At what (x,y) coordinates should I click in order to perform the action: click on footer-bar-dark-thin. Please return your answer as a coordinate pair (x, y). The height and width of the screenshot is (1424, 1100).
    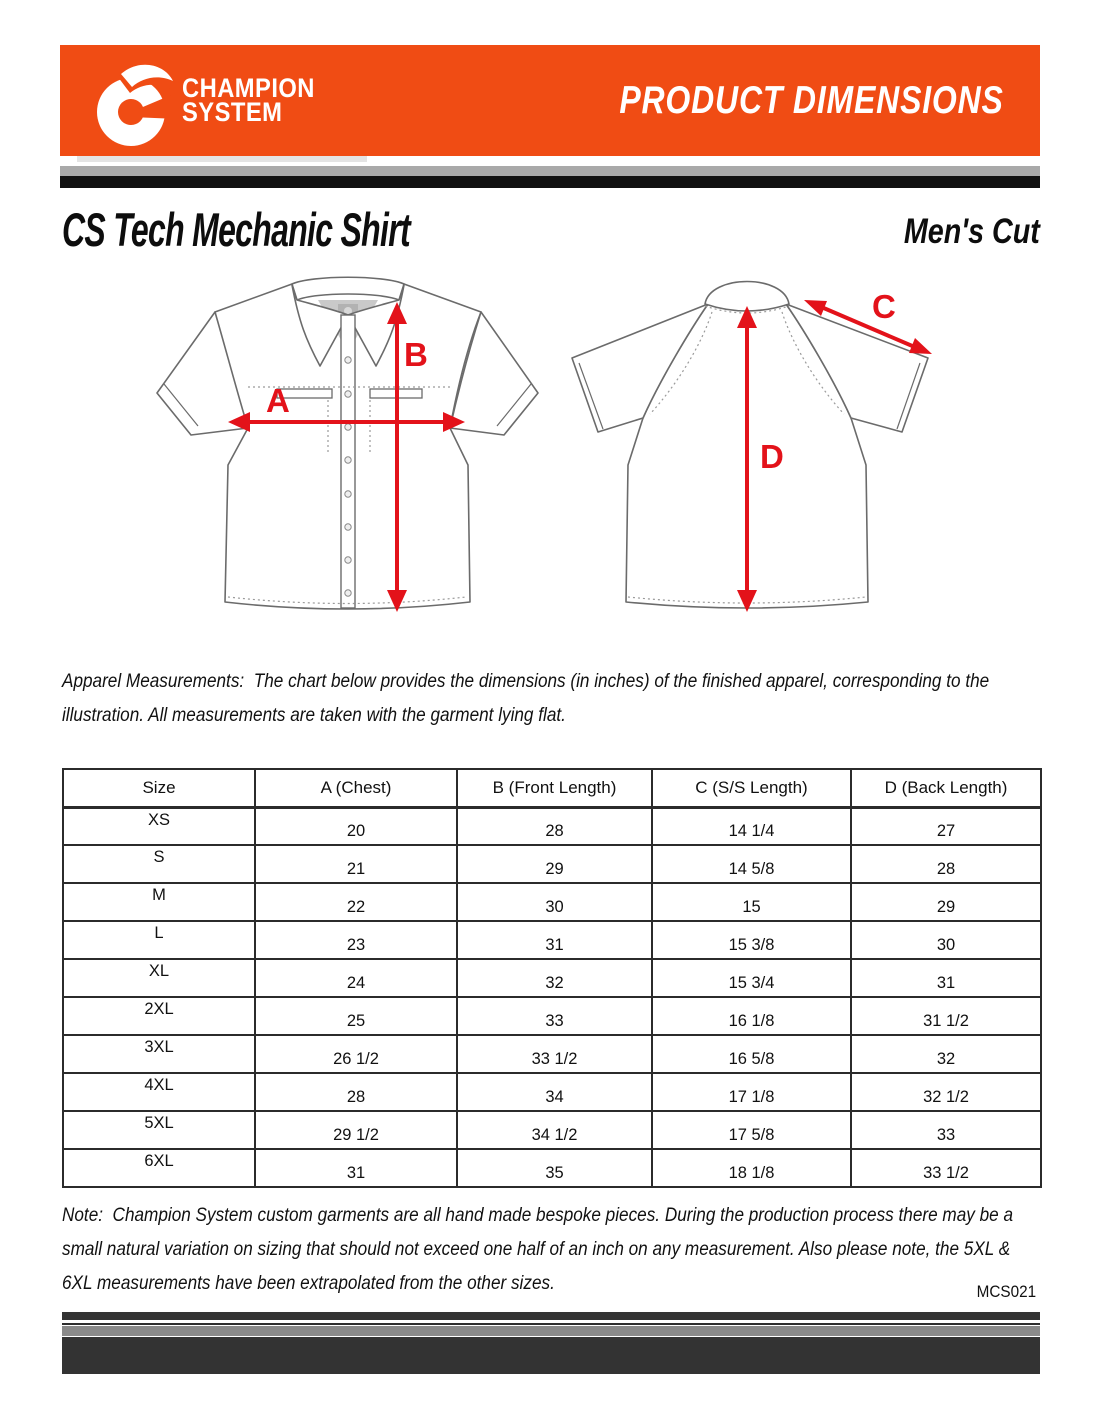
    Looking at the image, I should click on (551, 1316).